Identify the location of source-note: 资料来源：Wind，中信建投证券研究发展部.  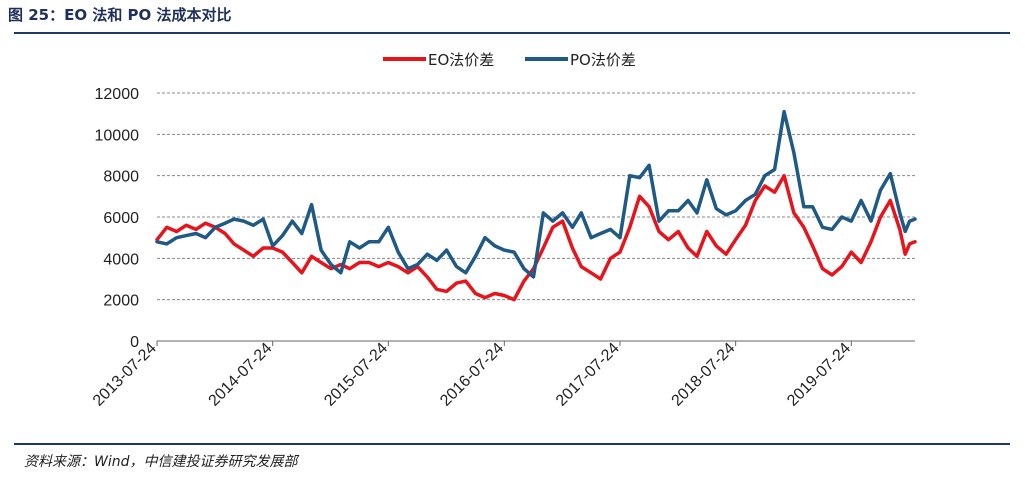
(161, 462).